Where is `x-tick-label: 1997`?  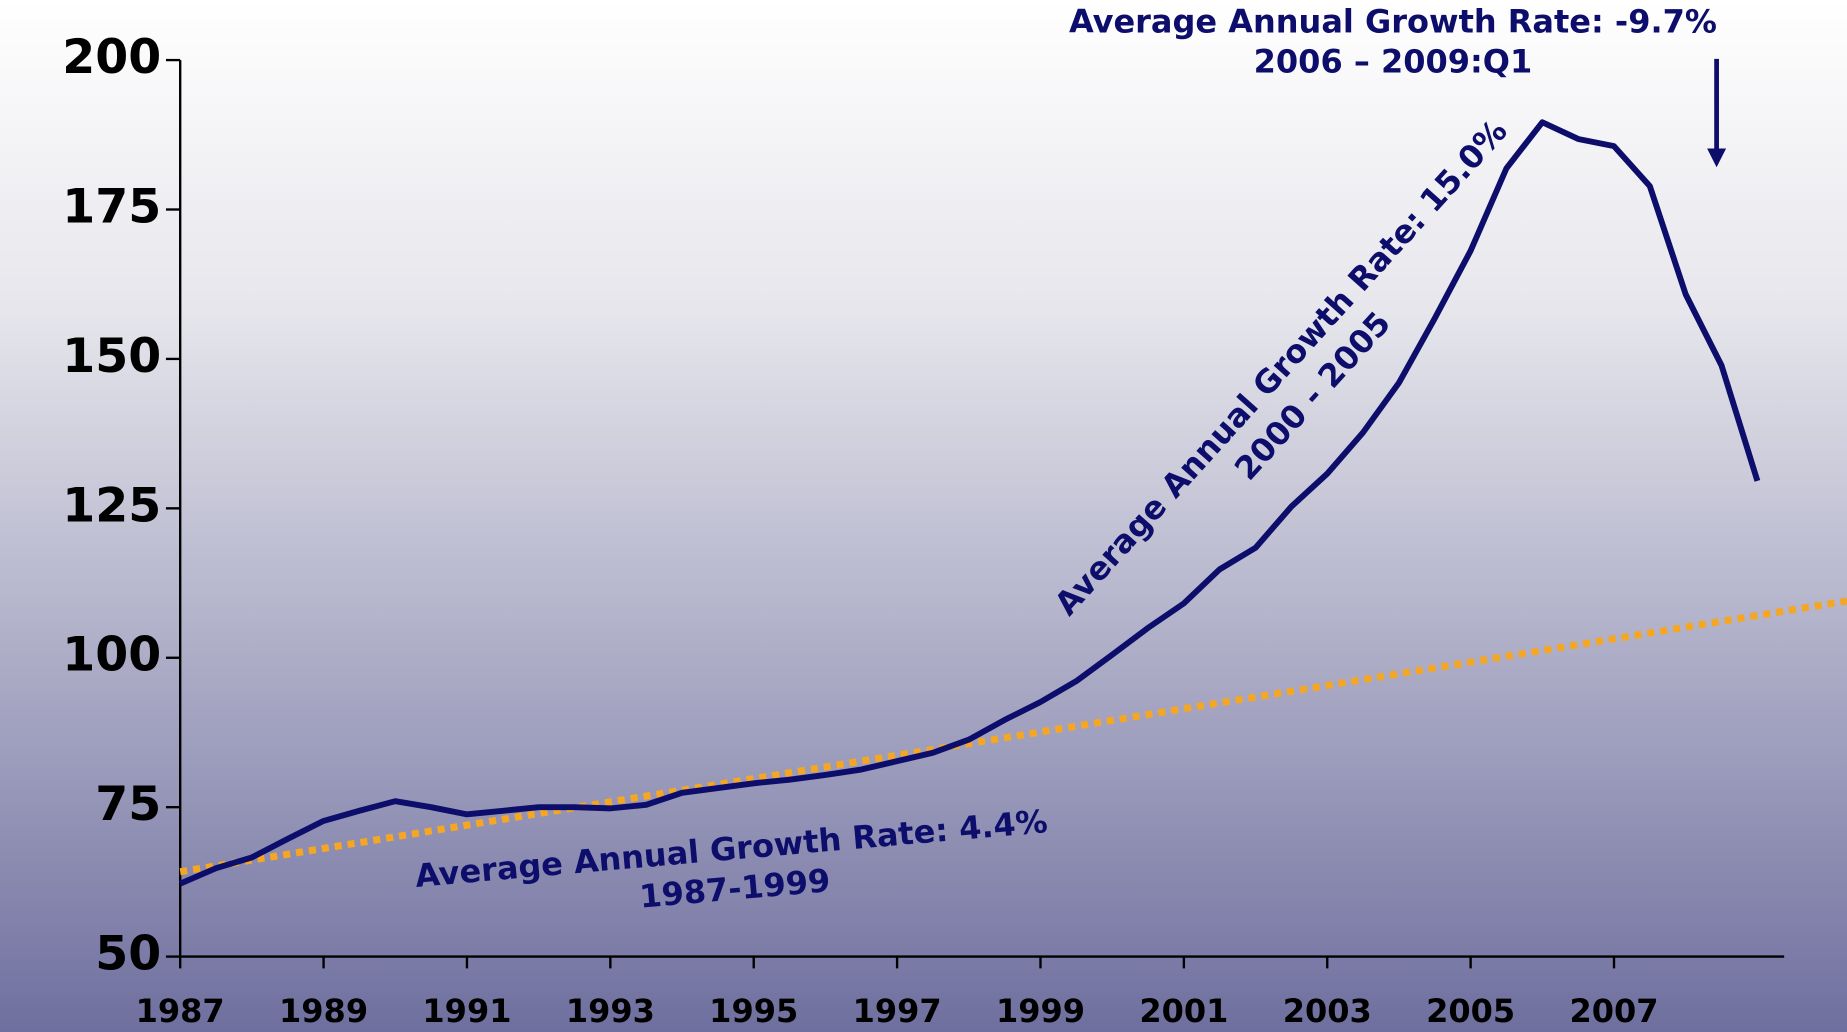
x-tick-label: 1997 is located at coordinates (897, 1011).